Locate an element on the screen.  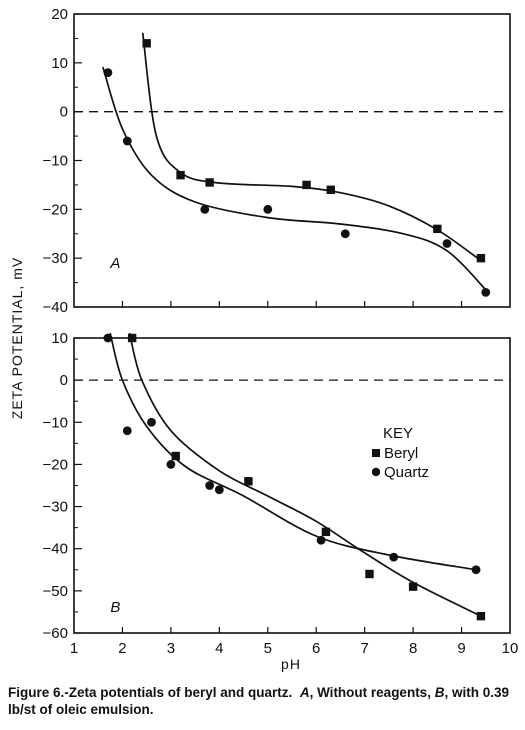
y-tick-label-b: −20 is located at coordinates (55, 464).